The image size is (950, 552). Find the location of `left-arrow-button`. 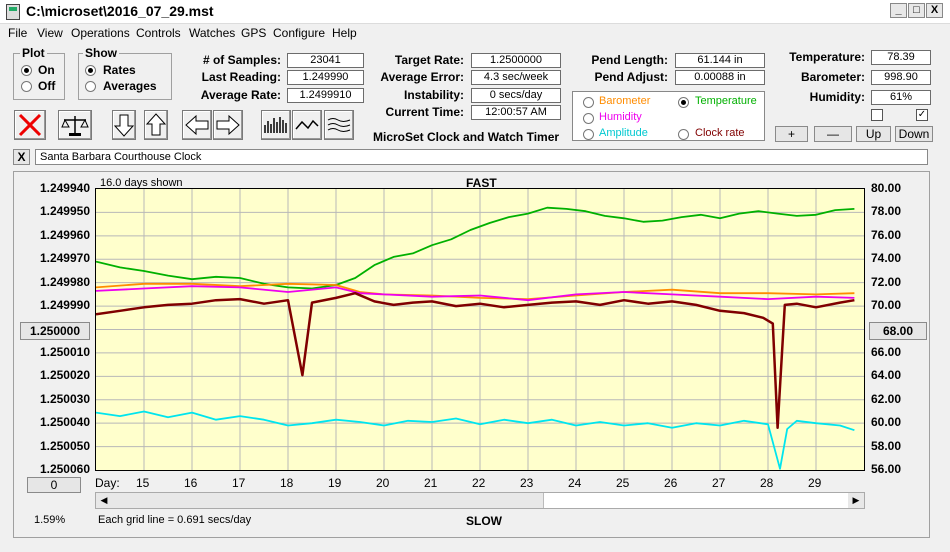

left-arrow-button is located at coordinates (197, 125).